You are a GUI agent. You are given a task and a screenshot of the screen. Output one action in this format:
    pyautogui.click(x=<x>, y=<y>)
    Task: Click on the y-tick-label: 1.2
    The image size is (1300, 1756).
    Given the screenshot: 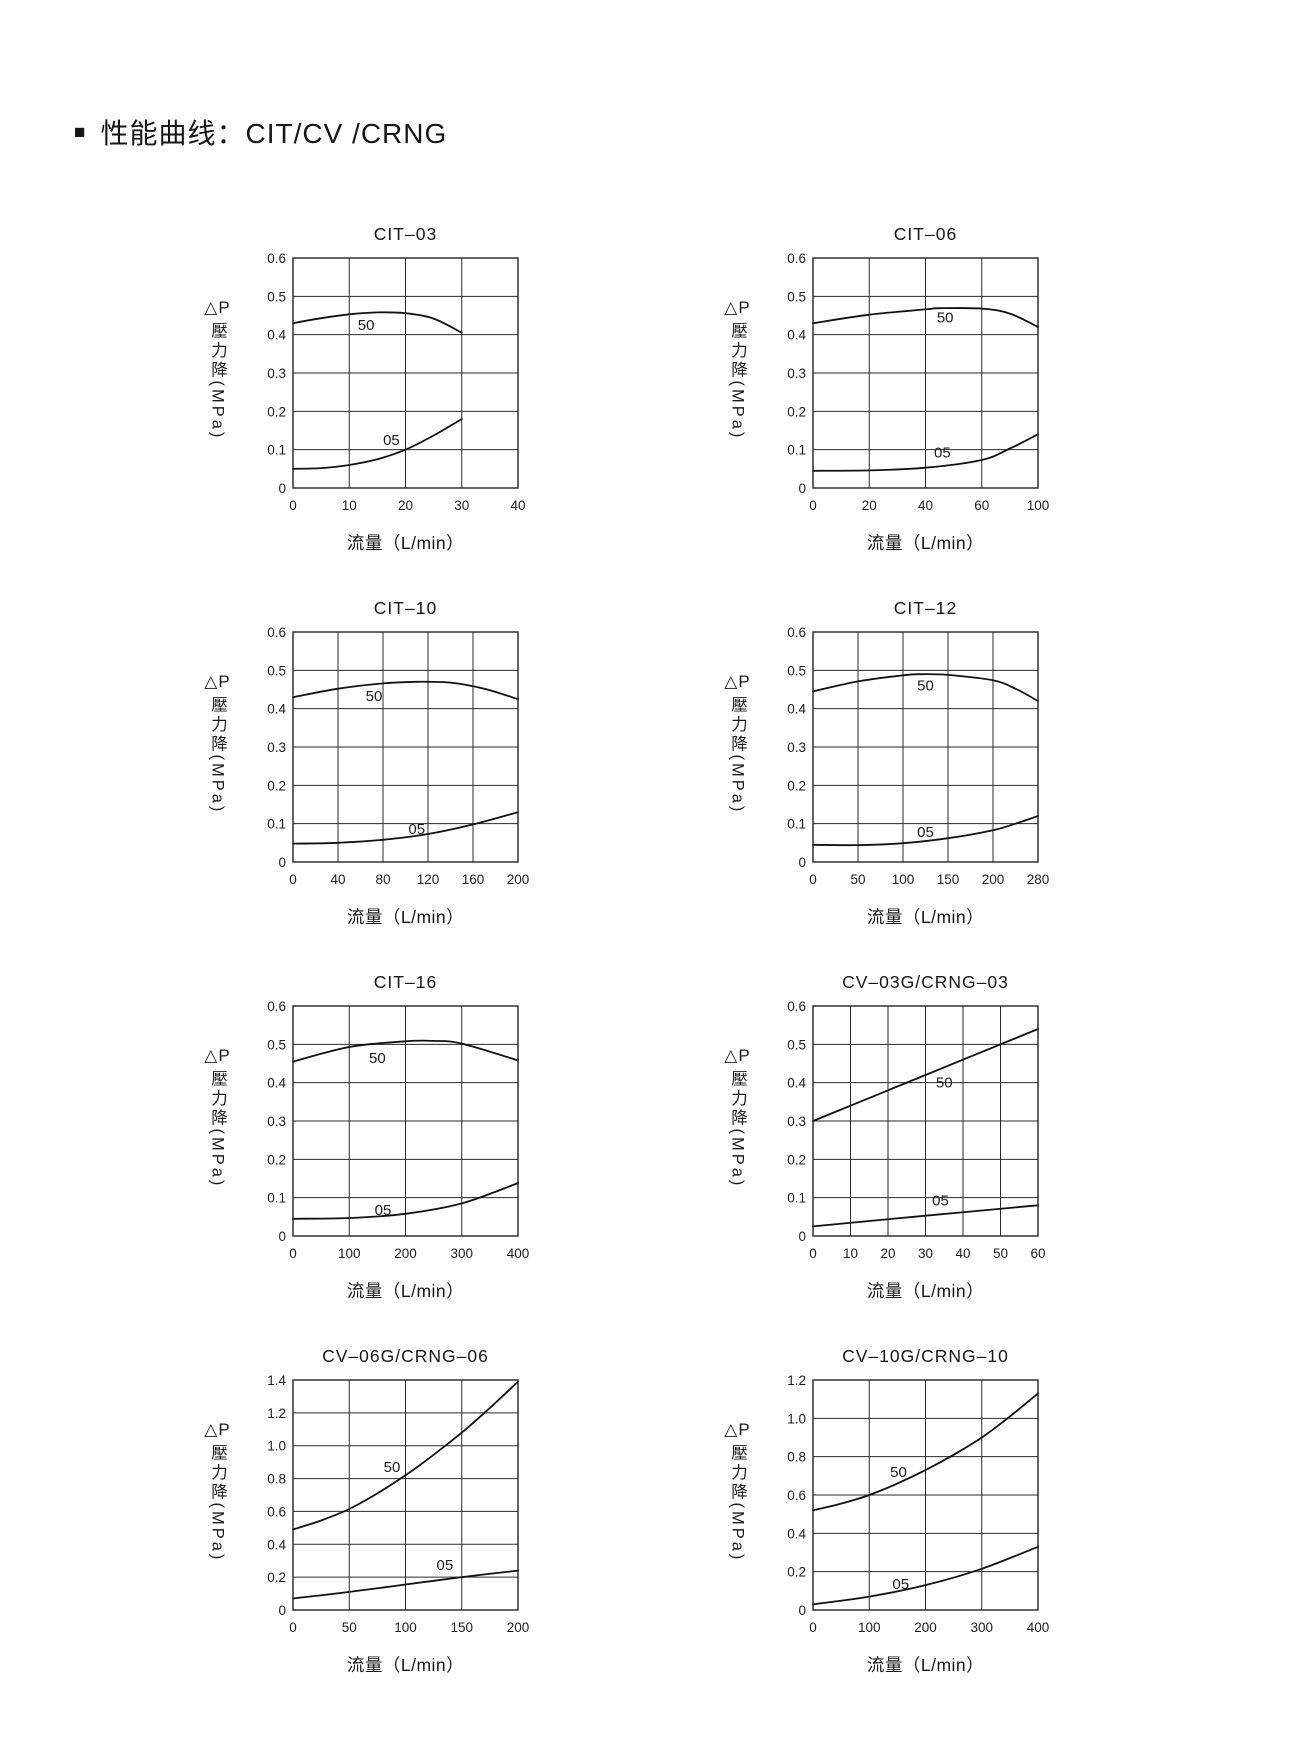 What is the action you would take?
    pyautogui.click(x=796, y=1380)
    